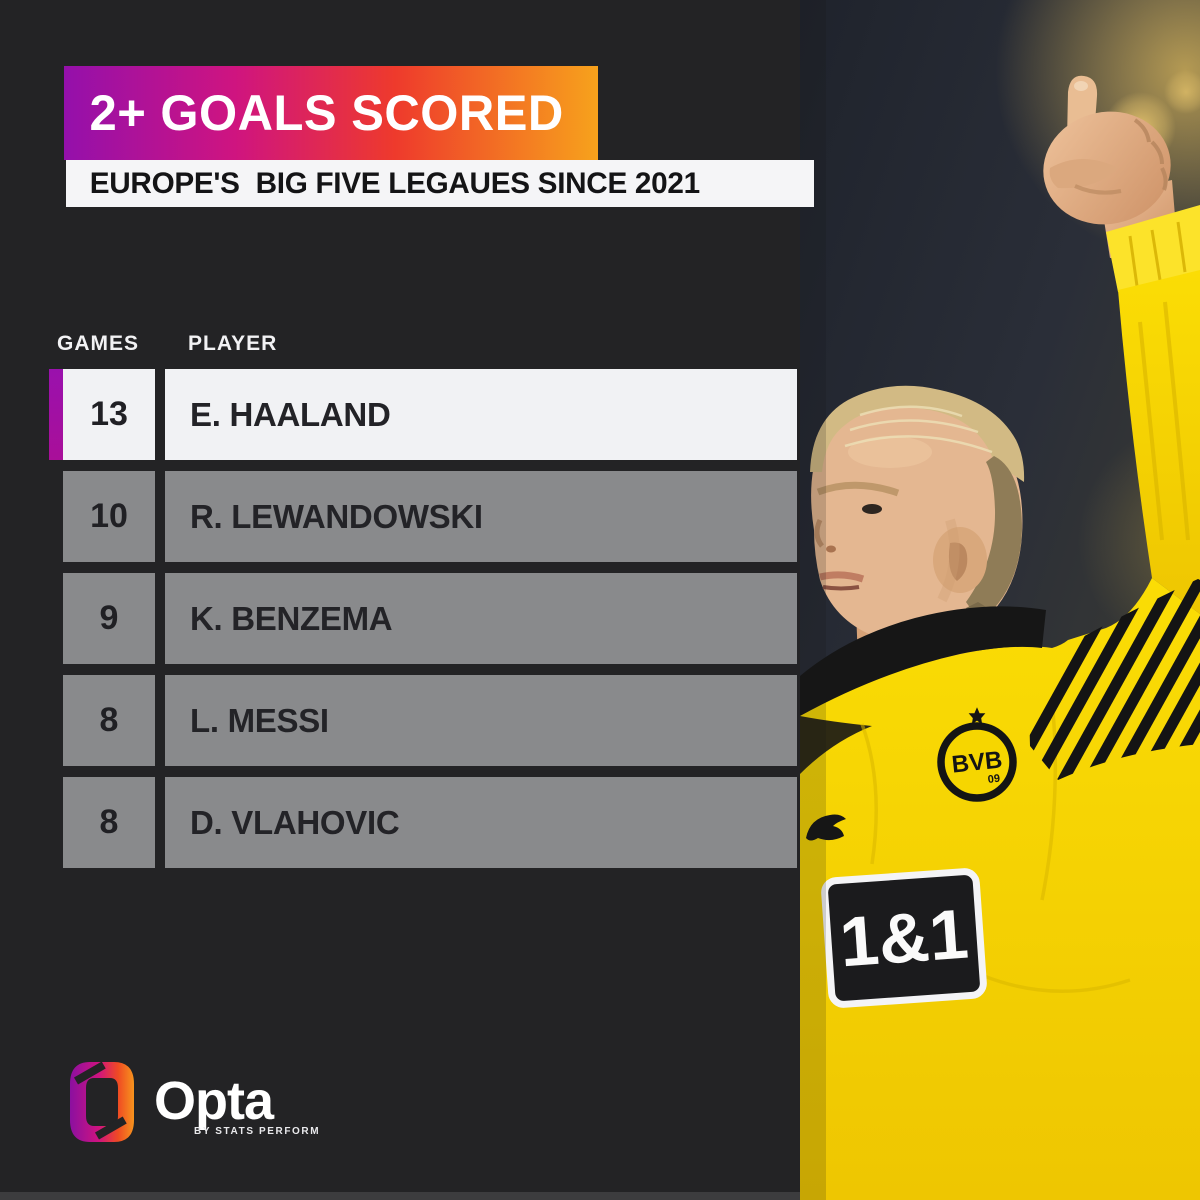  I want to click on brand-subtext: BY STATS PERFORM, so click(257, 1131).